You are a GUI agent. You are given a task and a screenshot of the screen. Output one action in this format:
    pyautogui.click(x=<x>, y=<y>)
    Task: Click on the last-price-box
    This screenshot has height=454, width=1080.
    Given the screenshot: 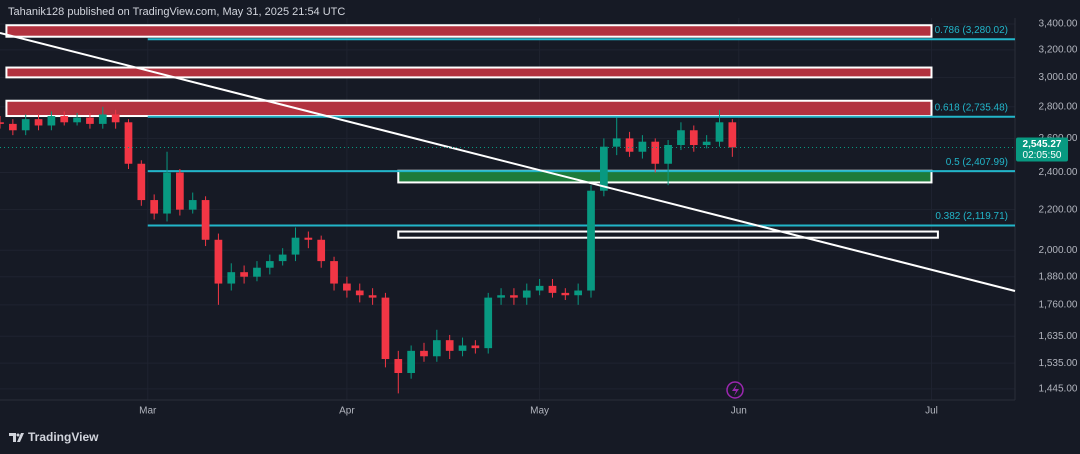 What is the action you would take?
    pyautogui.click(x=1042, y=149)
    